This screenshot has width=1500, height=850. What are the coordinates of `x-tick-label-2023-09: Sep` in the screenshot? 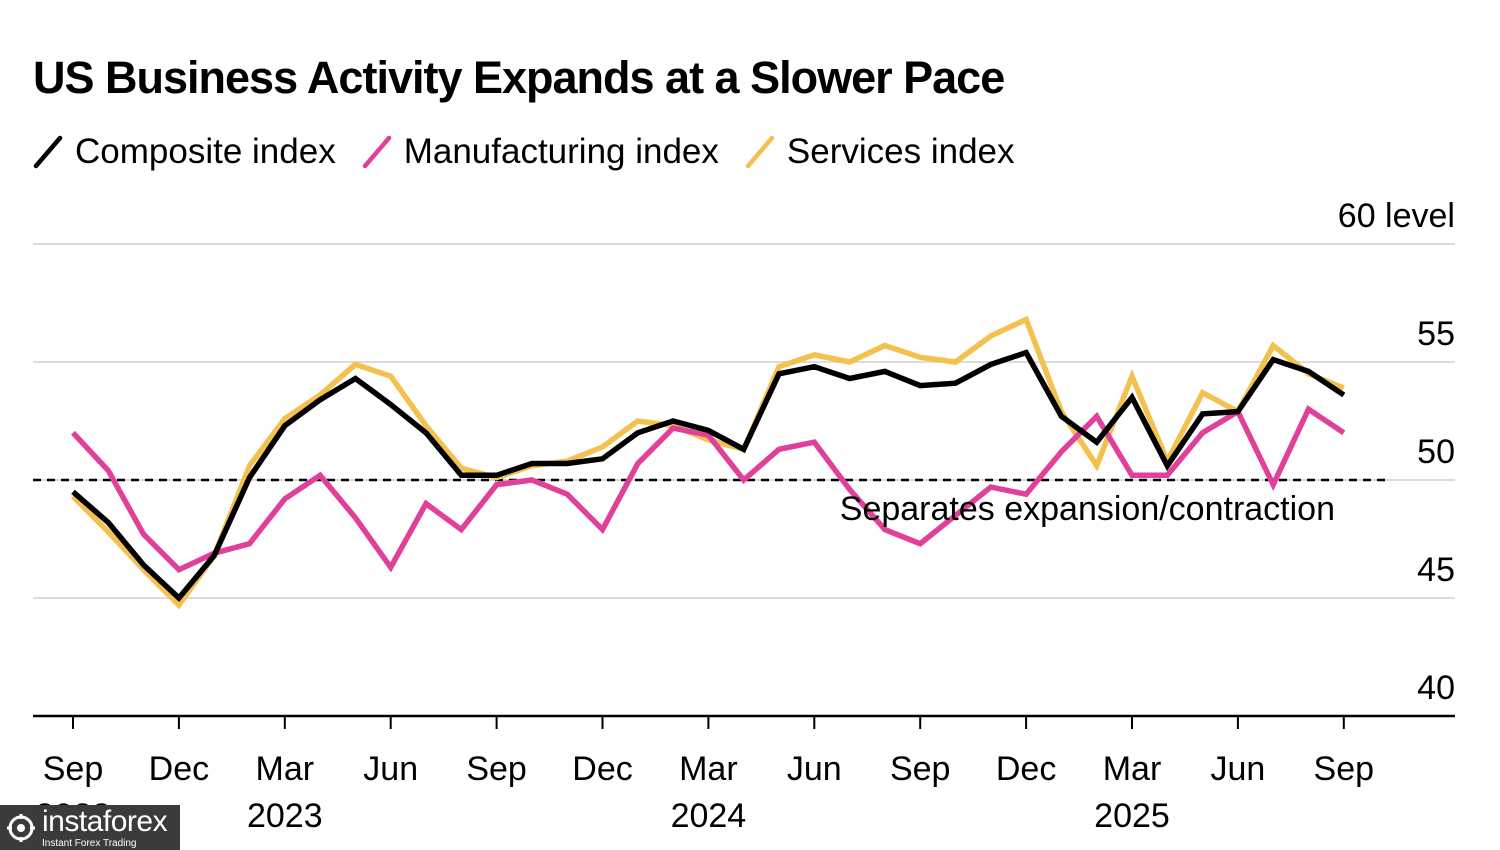 It's located at (496, 769).